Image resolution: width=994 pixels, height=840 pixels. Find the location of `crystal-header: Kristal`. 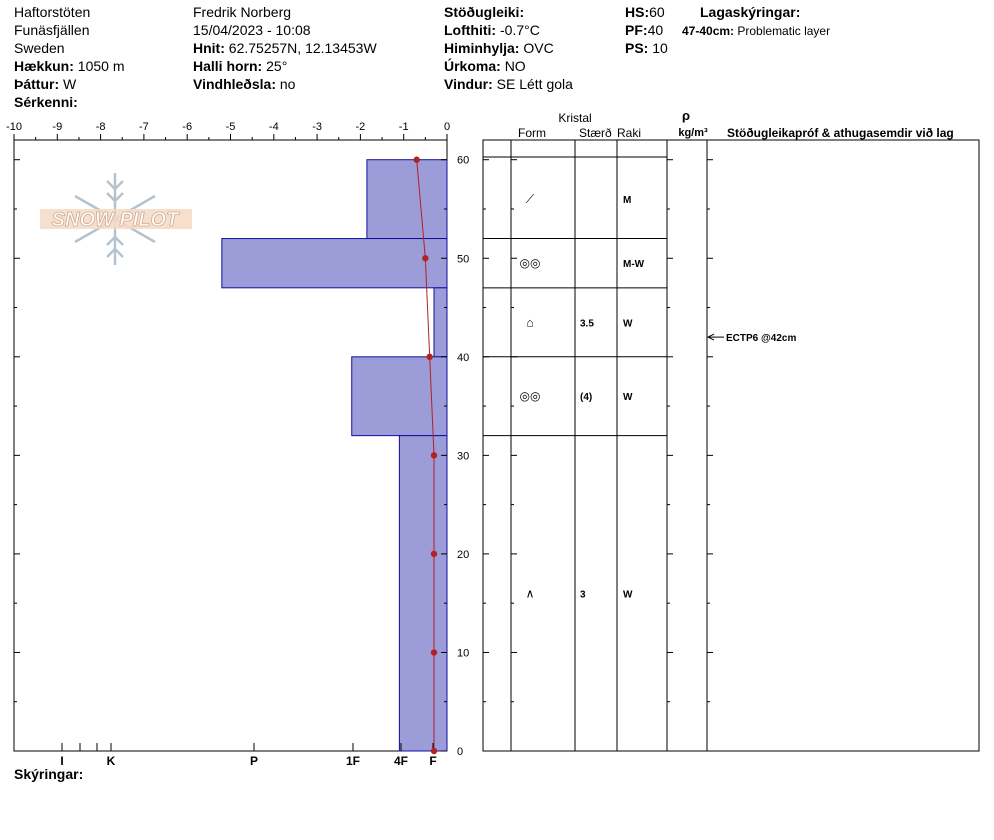

crystal-header: Kristal is located at coordinates (574, 118).